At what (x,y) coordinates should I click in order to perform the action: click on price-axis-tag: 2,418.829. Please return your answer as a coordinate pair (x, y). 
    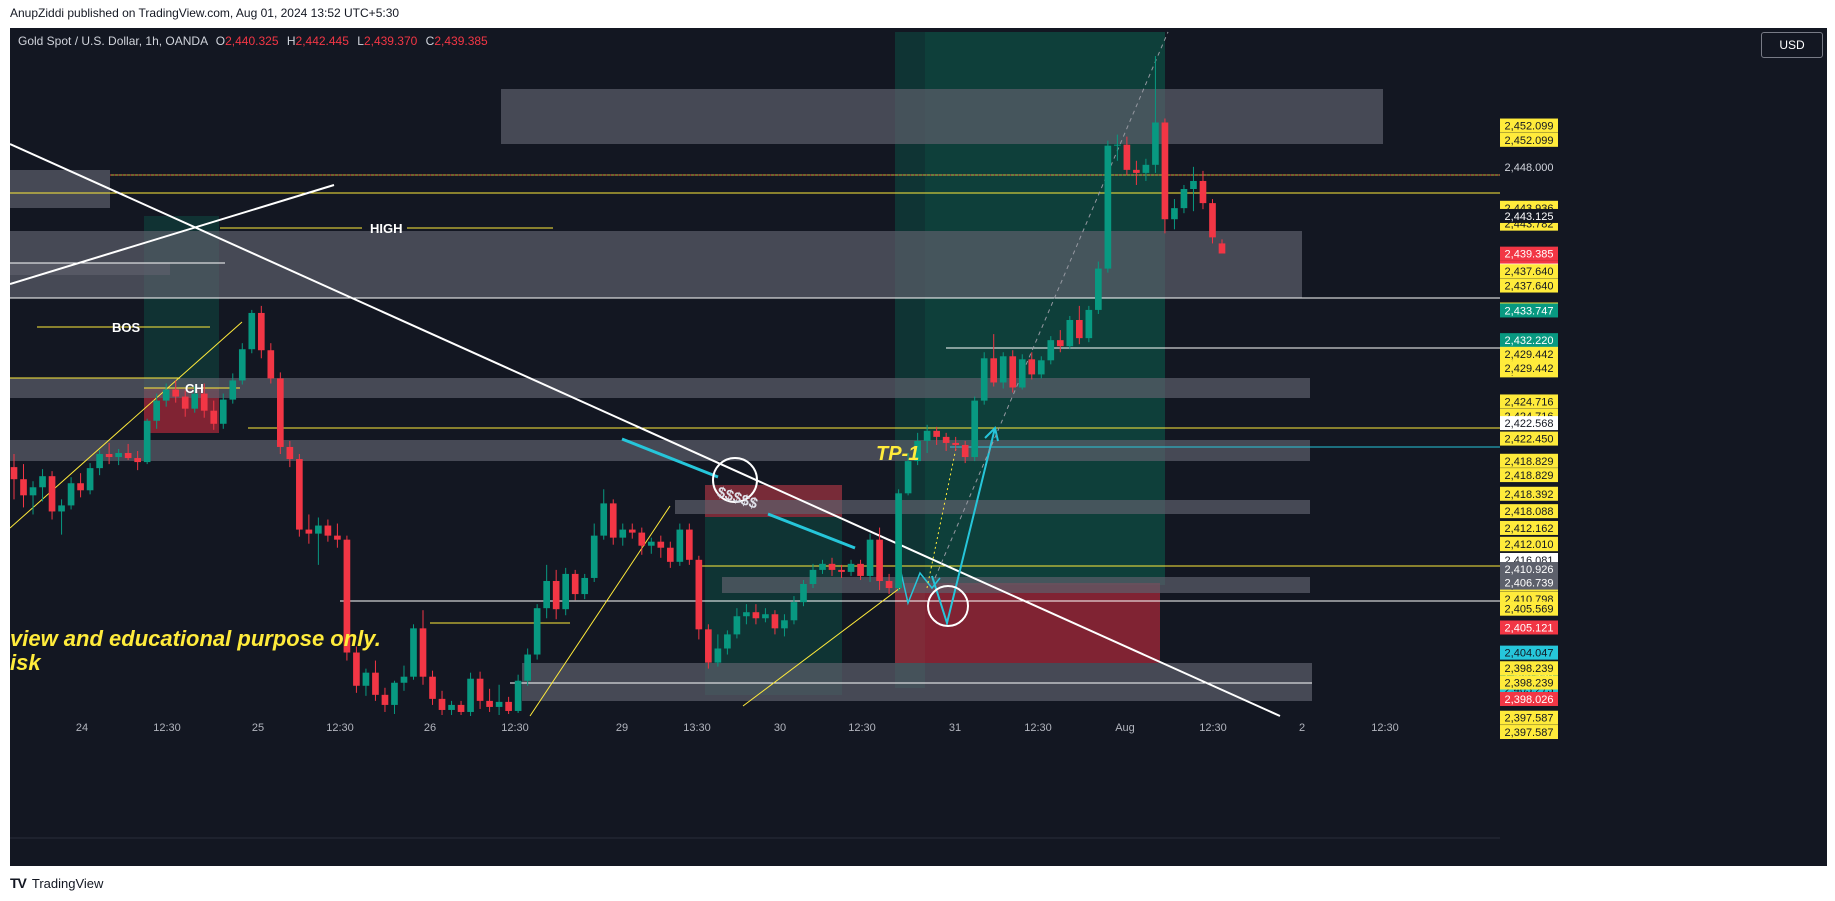
    Looking at the image, I should click on (1529, 460).